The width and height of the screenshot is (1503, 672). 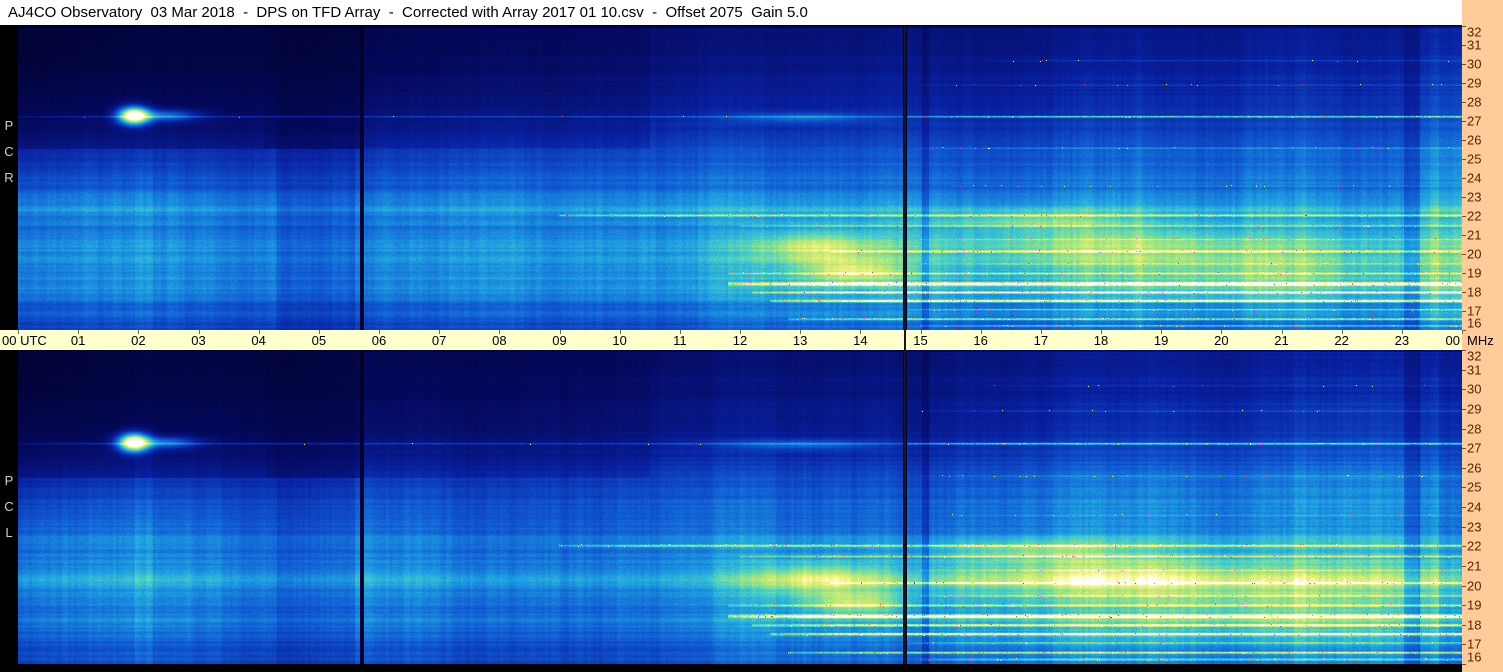 I want to click on freq-tick-label: 19, so click(x=1474, y=605).